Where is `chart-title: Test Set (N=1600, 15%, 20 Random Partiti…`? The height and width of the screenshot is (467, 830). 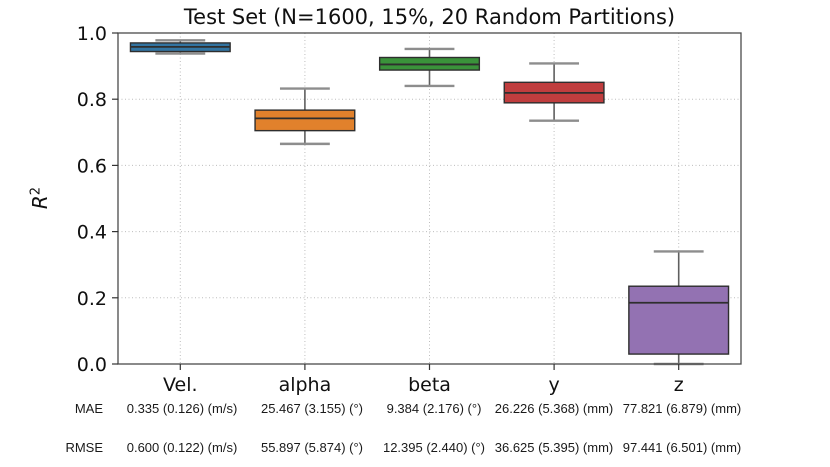 chart-title: Test Set (N=1600, 15%, 20 Random Partiti… is located at coordinates (429, 17).